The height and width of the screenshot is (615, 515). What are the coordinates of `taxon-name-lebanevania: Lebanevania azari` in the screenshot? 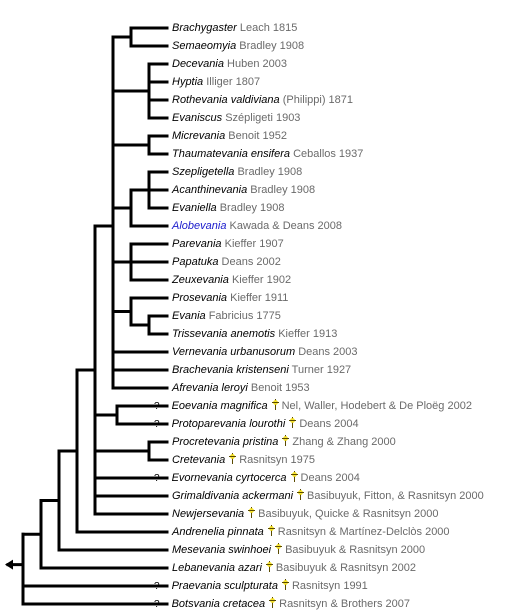 It's located at (217, 568).